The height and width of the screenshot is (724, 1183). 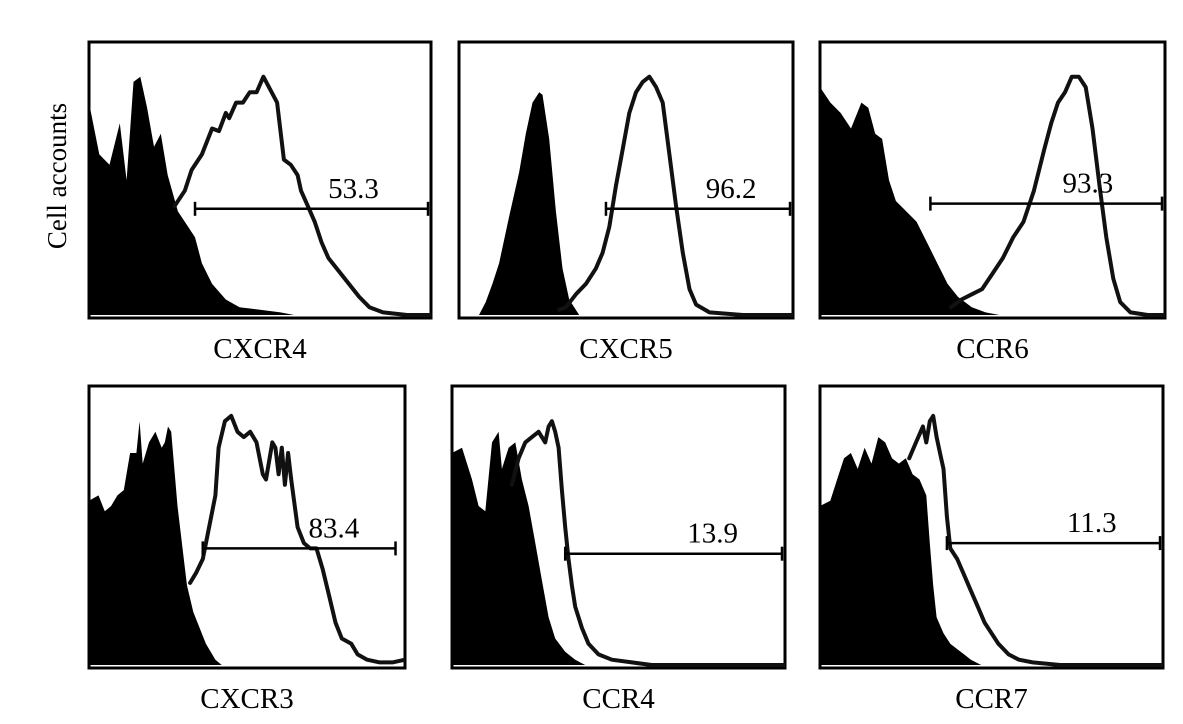 What do you see at coordinates (712, 534) in the screenshot?
I see `gate-percent-label: 13.9` at bounding box center [712, 534].